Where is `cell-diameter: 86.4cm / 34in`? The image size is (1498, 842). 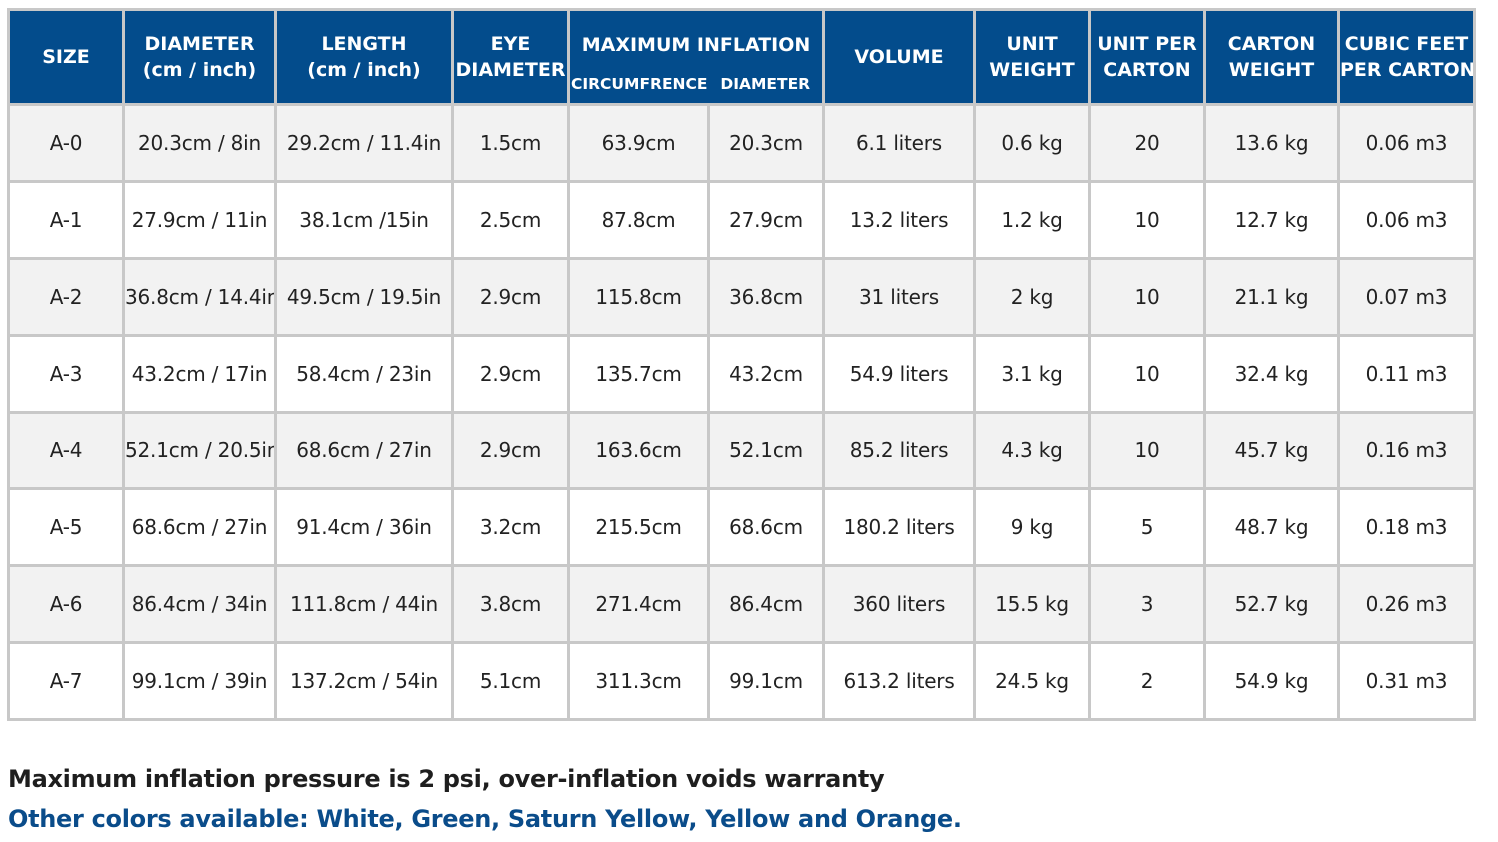
cell-diameter: 86.4cm / 34in is located at coordinates (199, 604).